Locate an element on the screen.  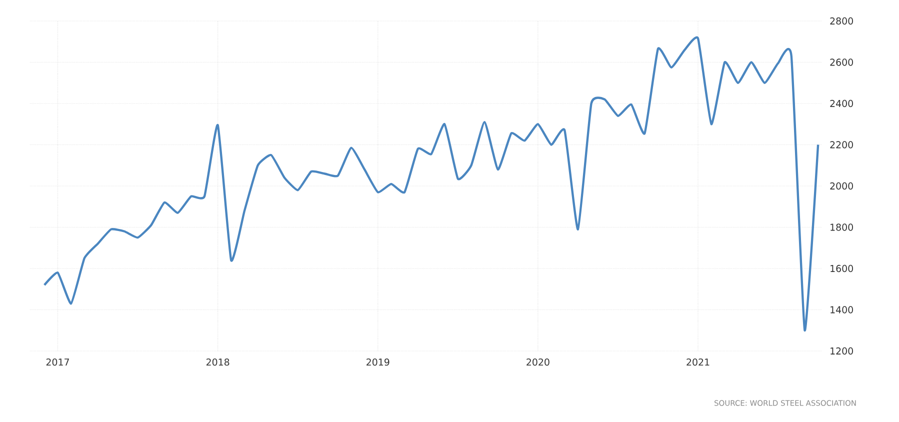
y-tick-label: 2400 is located at coordinates (841, 104).